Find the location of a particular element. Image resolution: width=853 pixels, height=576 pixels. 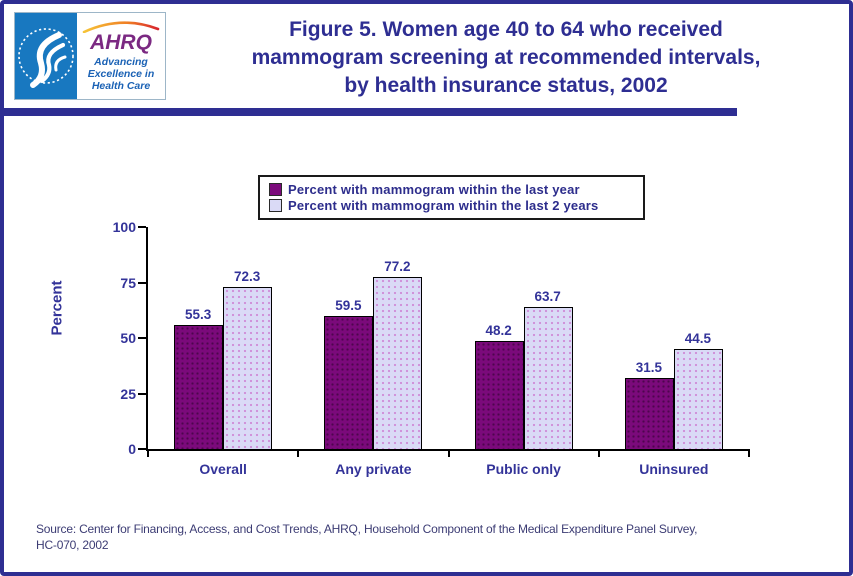

bar-any-private-series2 is located at coordinates (398, 363).